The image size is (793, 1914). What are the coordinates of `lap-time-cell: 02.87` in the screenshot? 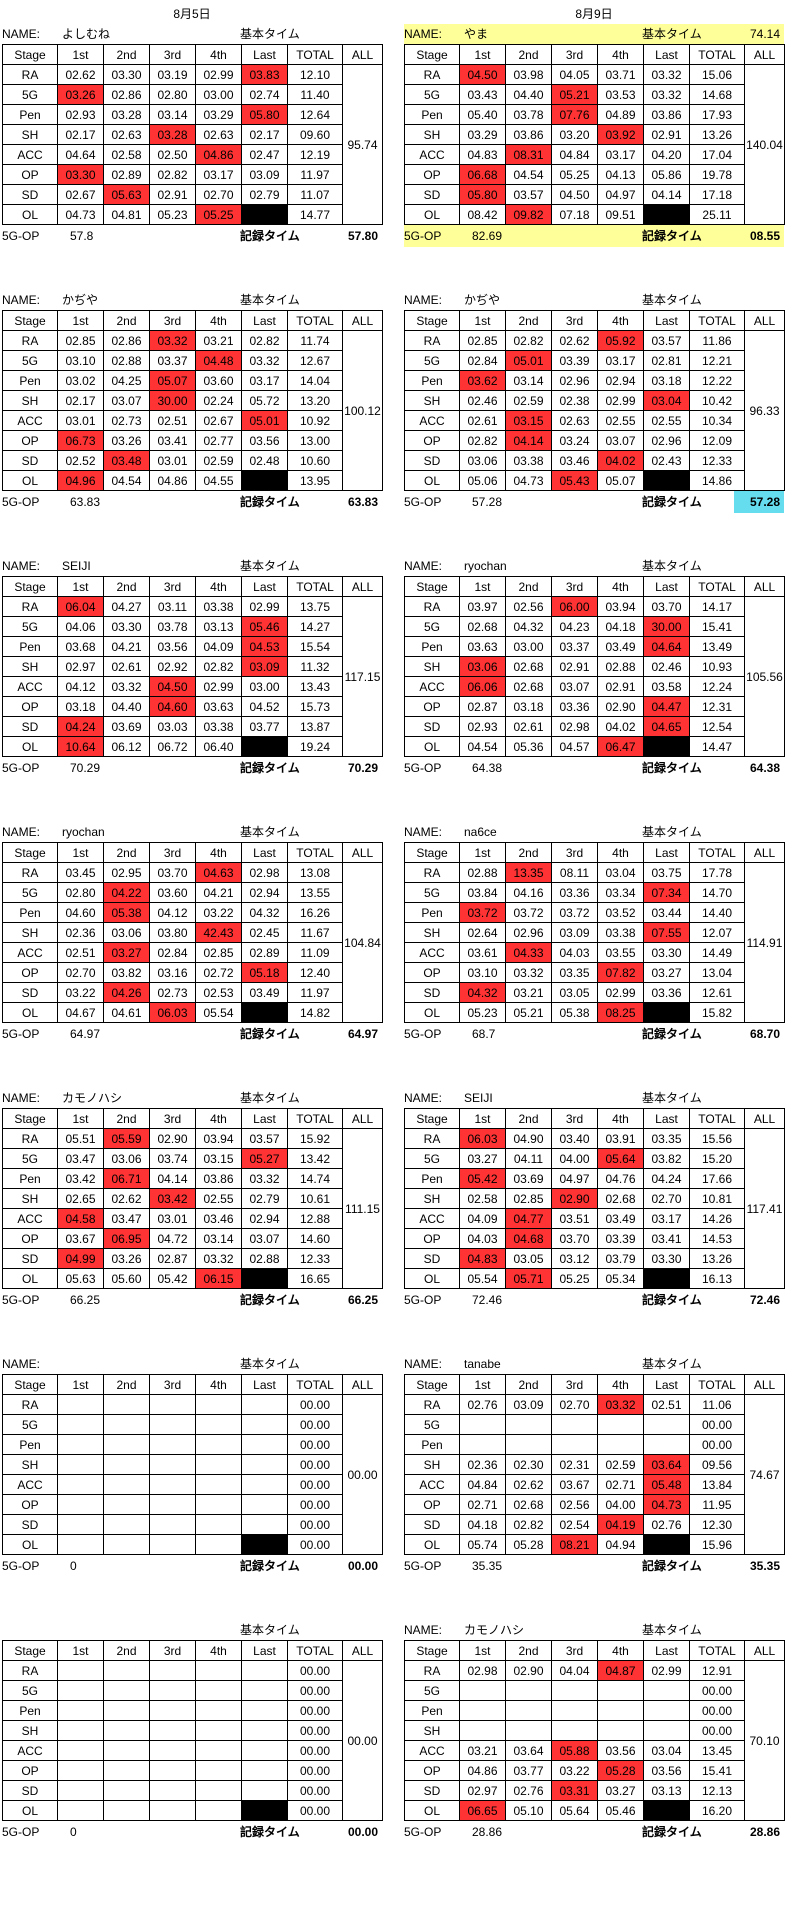 It's located at (172, 1258).